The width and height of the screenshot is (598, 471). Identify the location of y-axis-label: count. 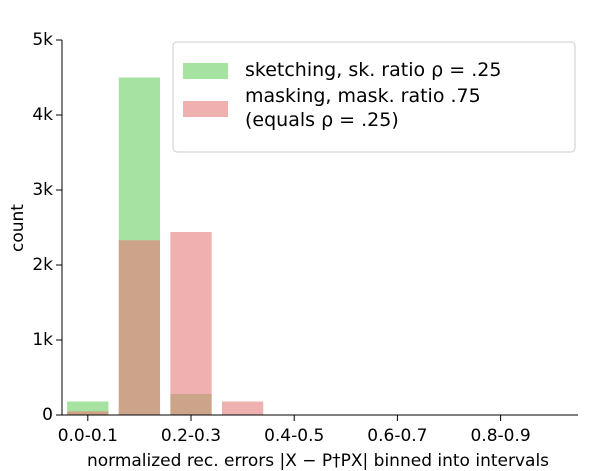
(18, 228).